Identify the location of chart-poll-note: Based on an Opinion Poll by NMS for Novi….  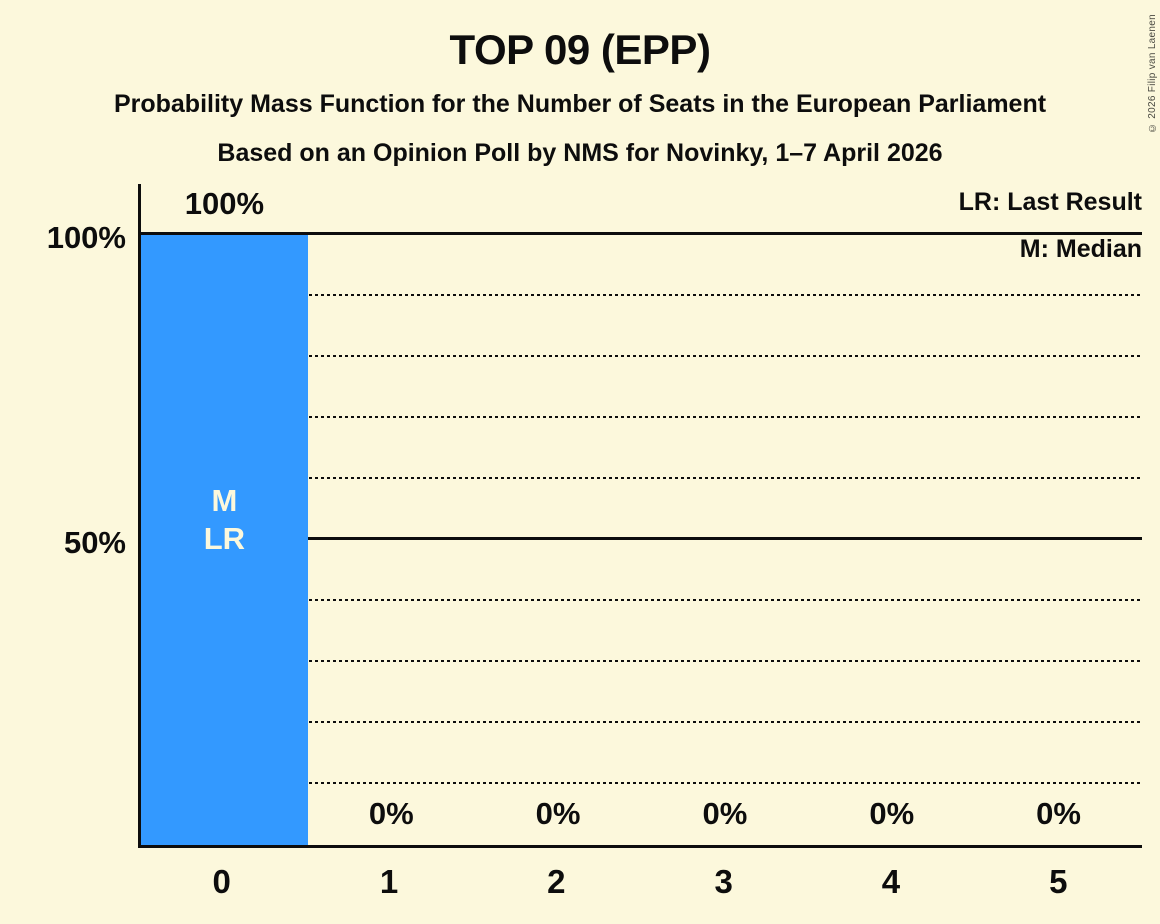
(580, 153).